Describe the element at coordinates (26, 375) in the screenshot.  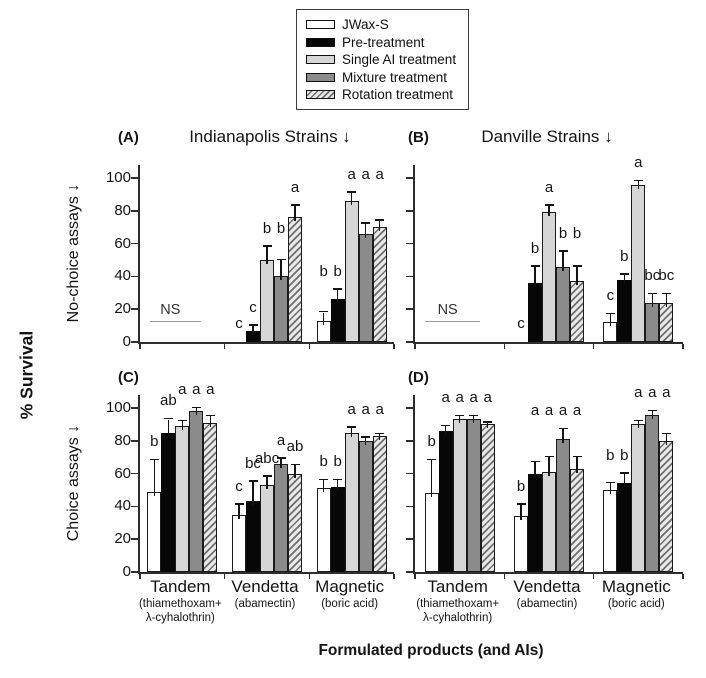
I see `y-axis-title: % Survival` at that location.